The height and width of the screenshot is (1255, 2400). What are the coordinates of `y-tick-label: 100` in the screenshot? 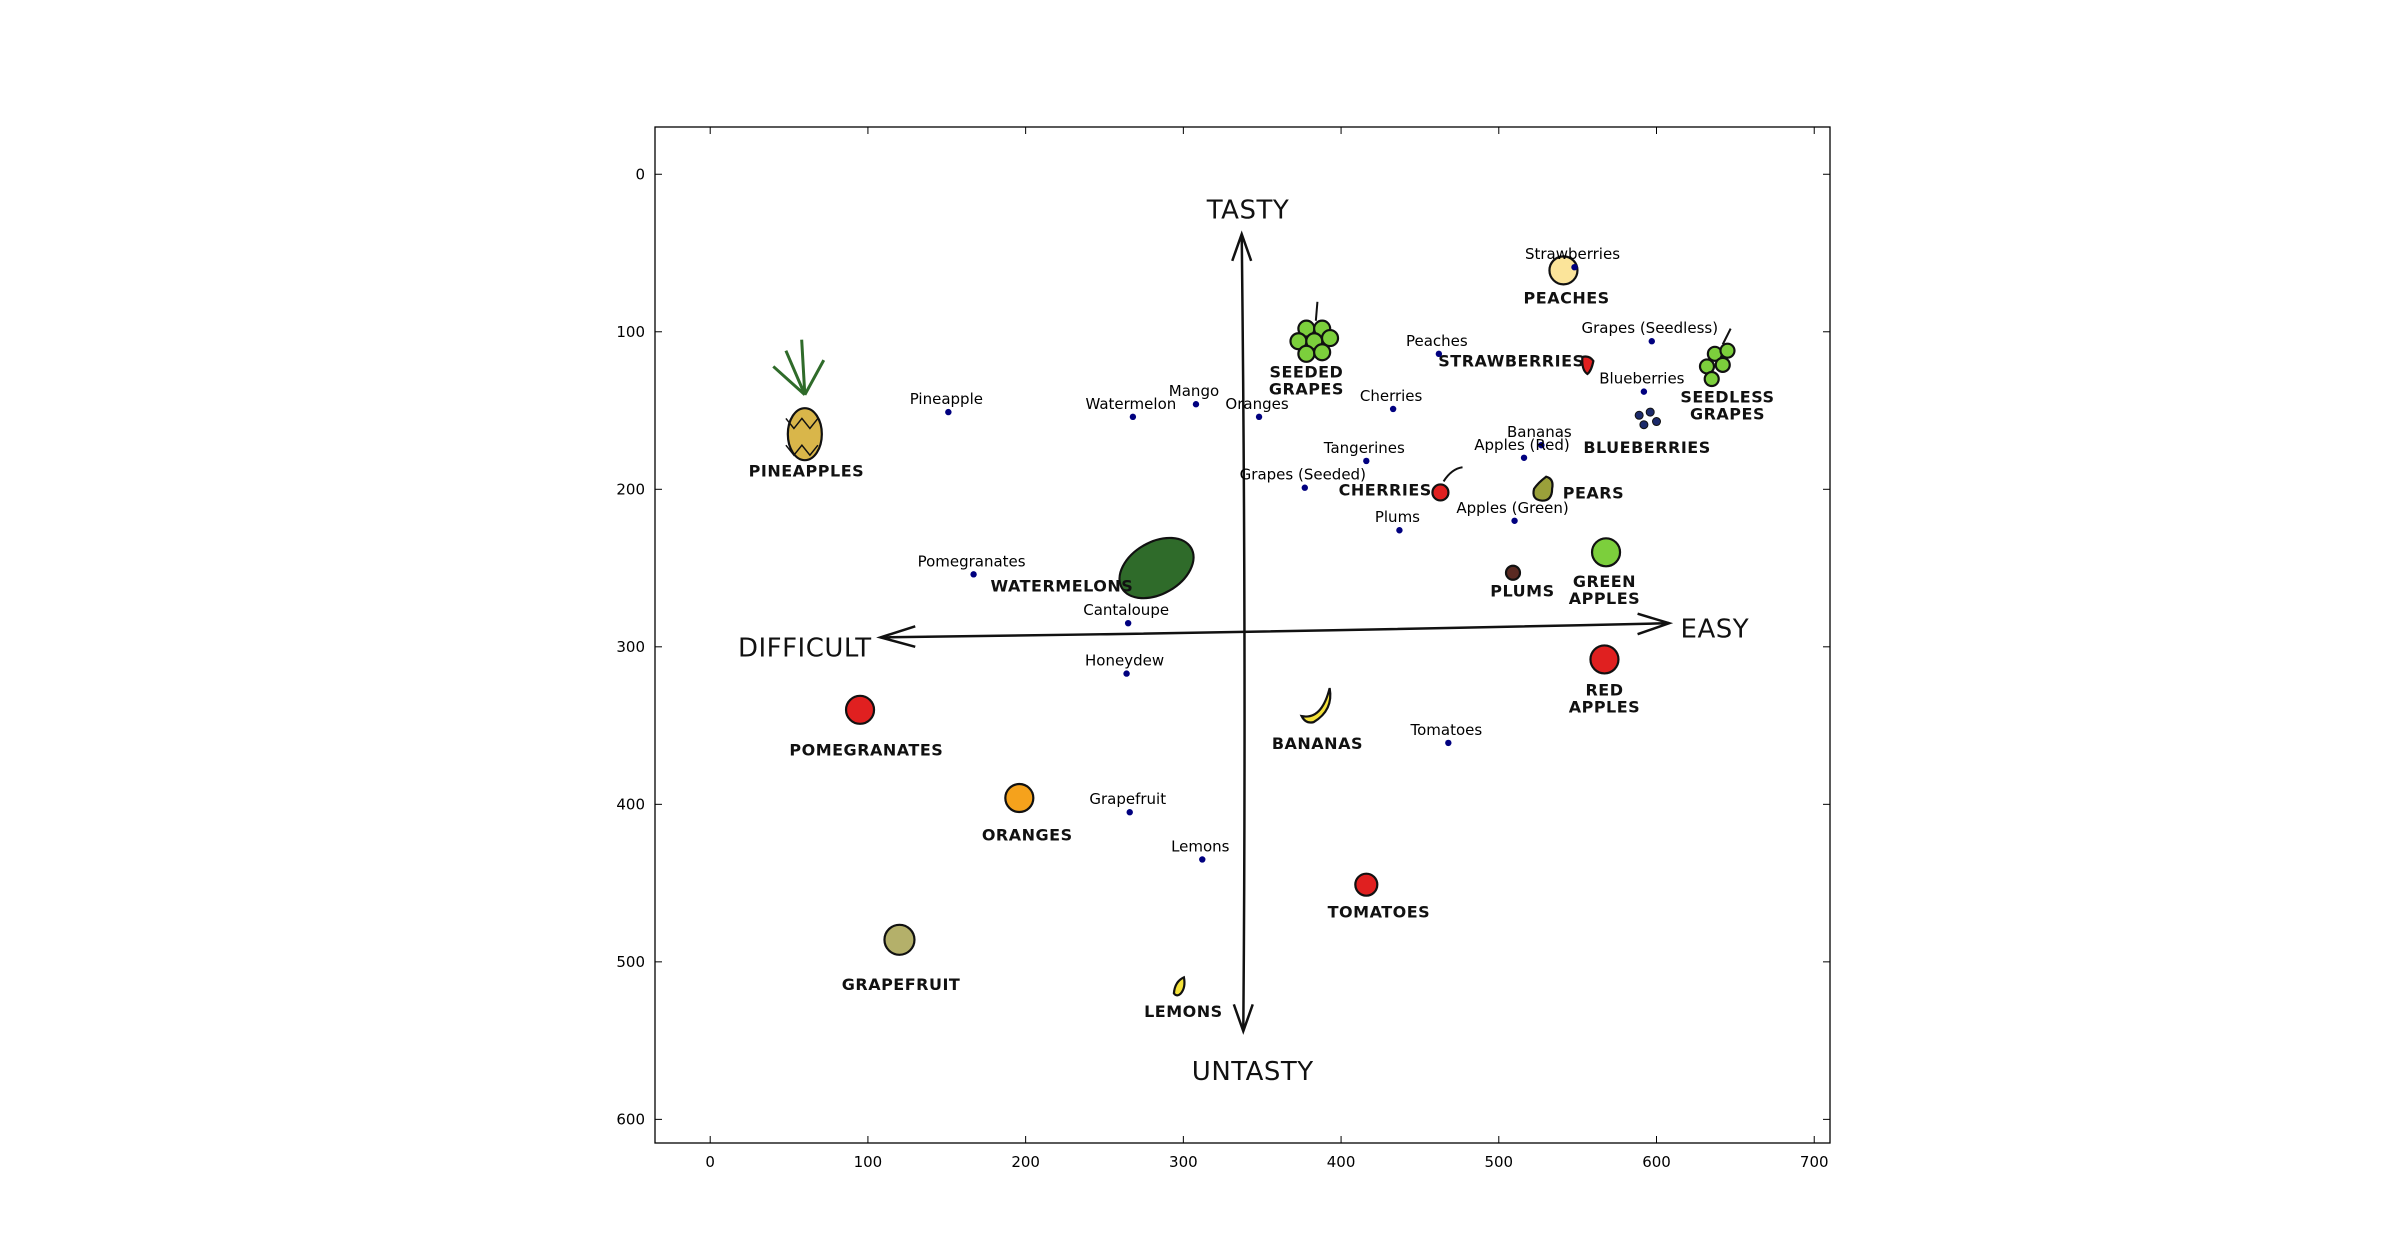 It's located at (630, 332).